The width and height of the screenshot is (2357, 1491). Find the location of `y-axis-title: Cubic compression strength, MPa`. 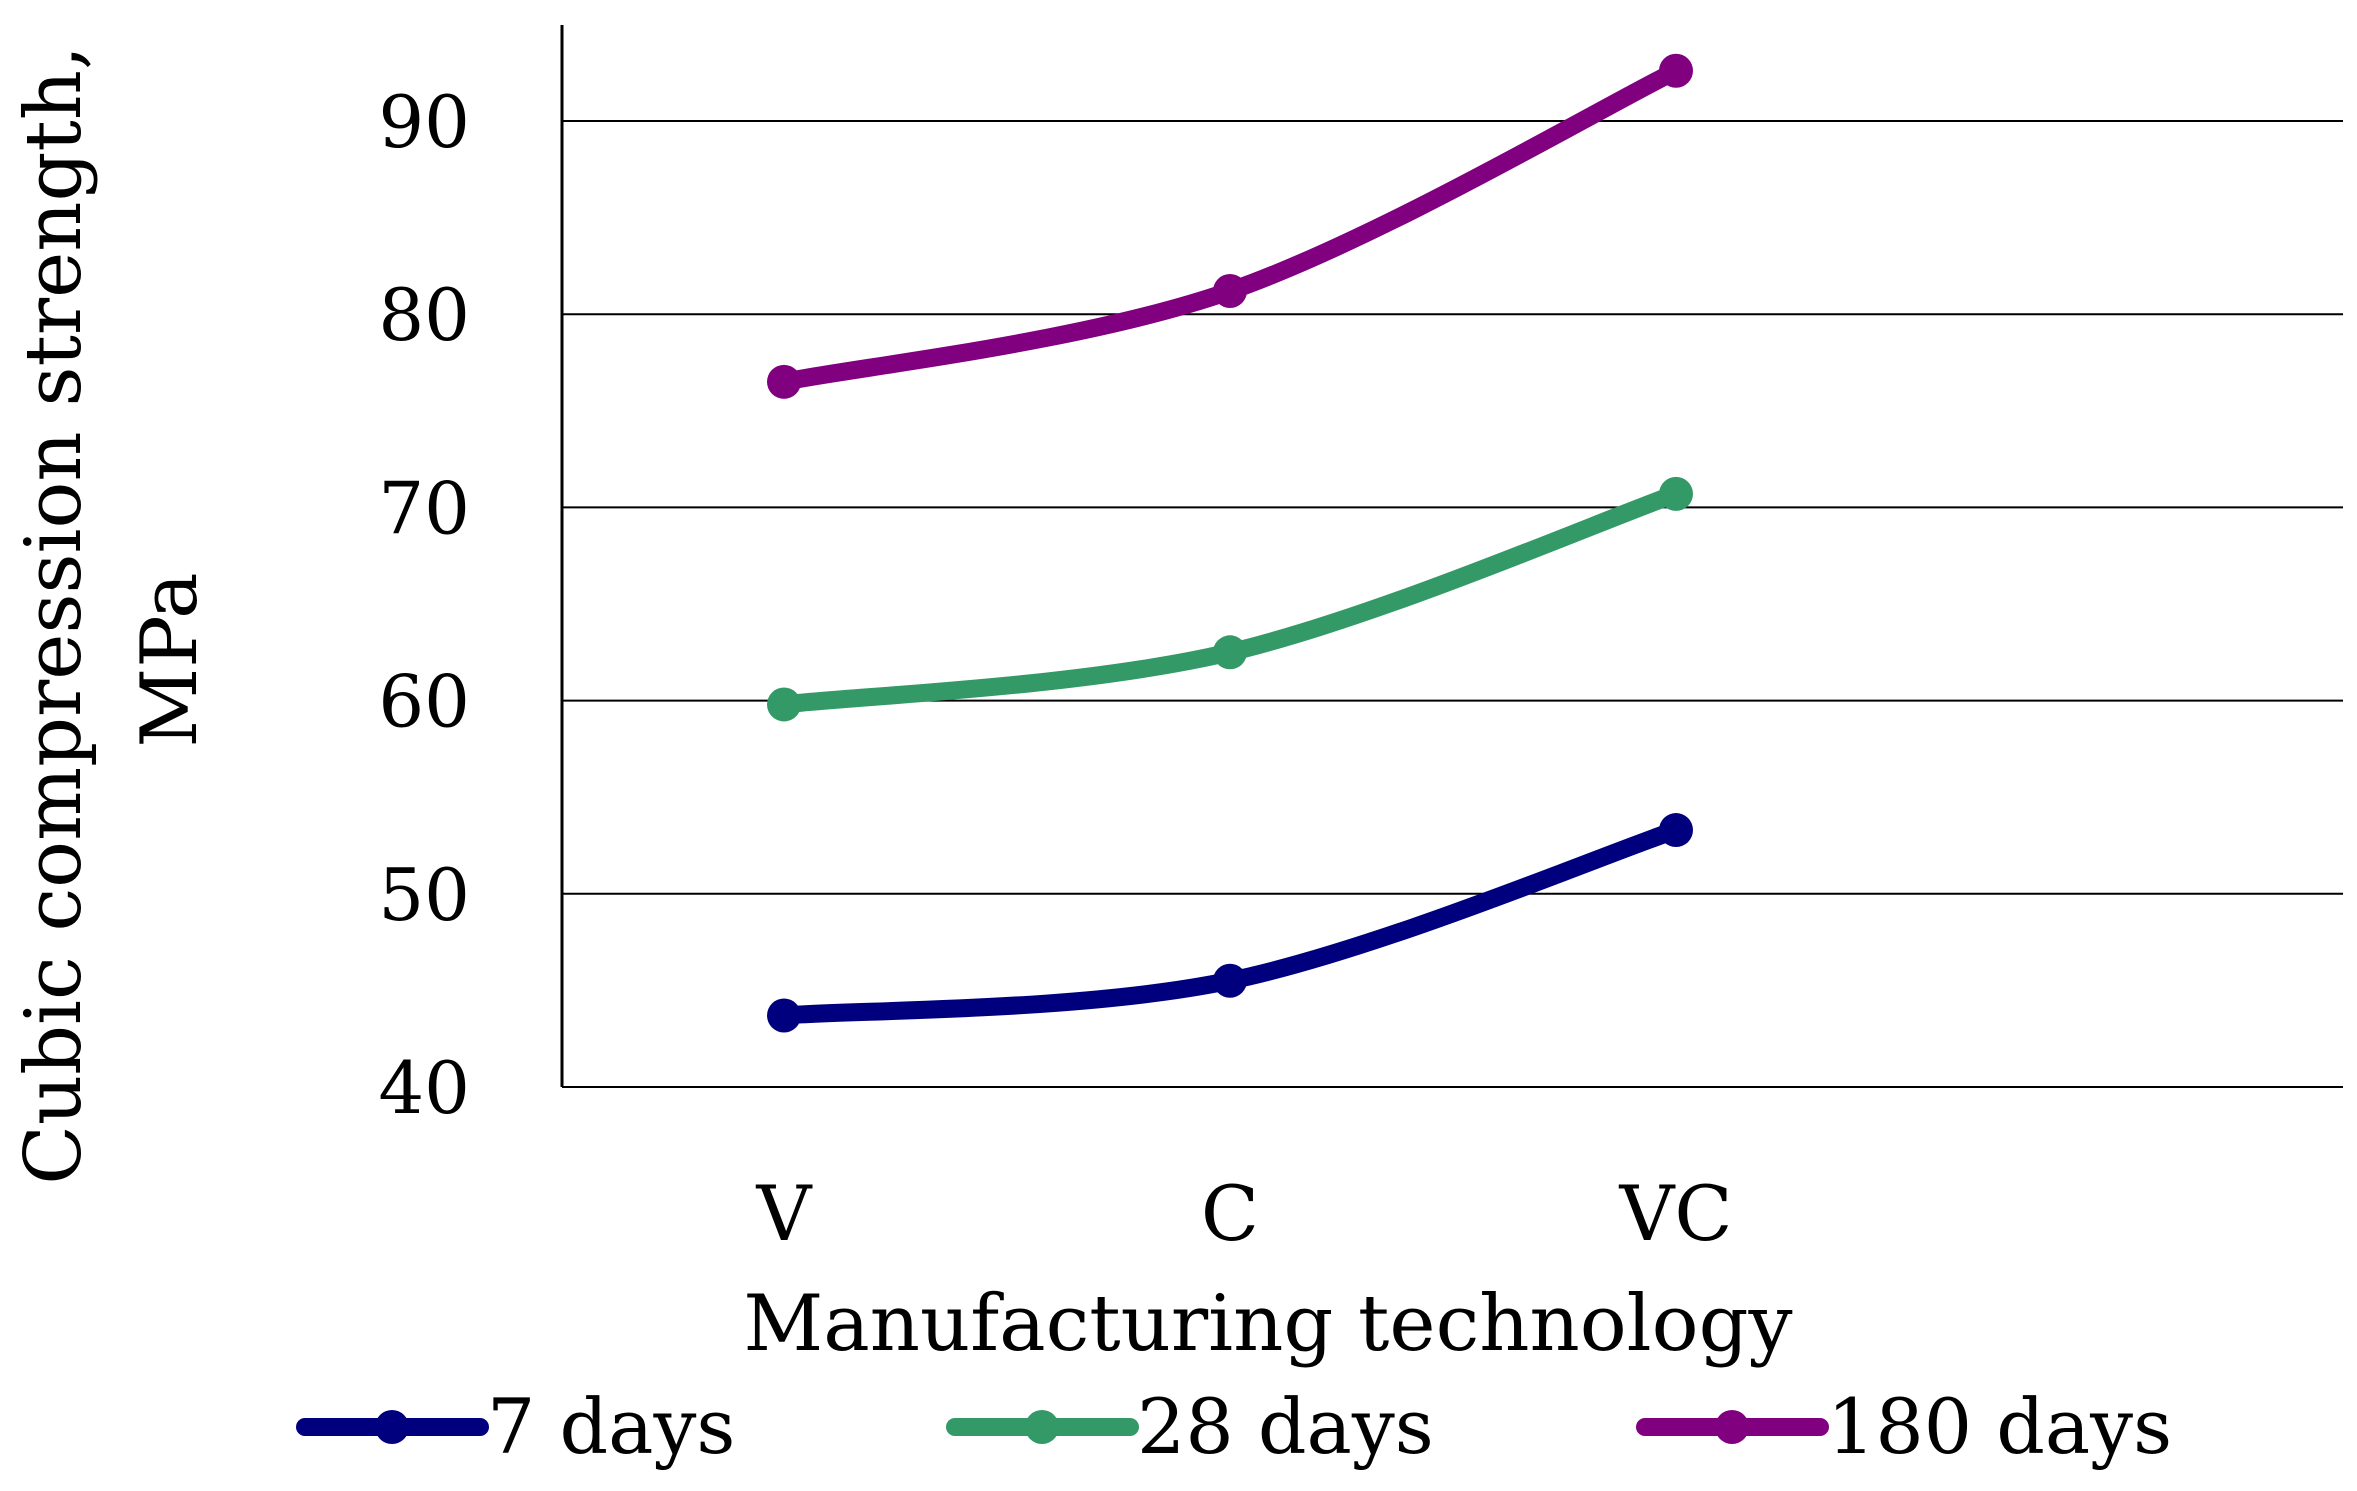

y-axis-title: Cubic compression strength, MPa is located at coordinates (112, 615).